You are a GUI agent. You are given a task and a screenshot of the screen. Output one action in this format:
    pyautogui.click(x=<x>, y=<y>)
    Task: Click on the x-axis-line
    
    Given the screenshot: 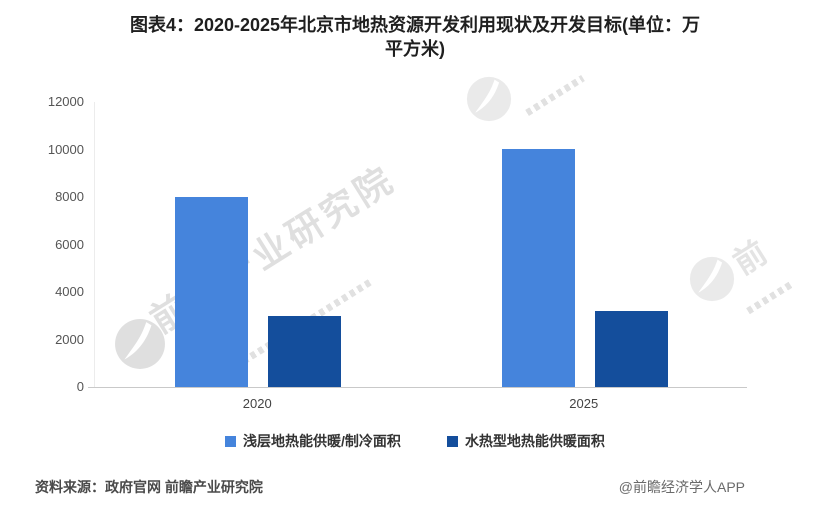 What is the action you would take?
    pyautogui.click(x=417, y=387)
    